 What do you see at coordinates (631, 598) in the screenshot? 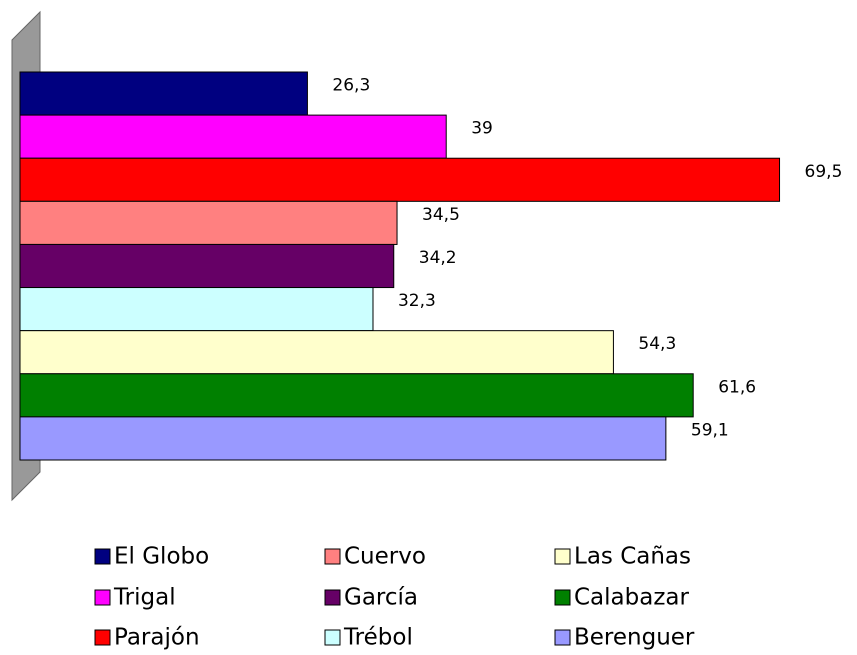
I see `legend-label: Calabazar` at bounding box center [631, 598].